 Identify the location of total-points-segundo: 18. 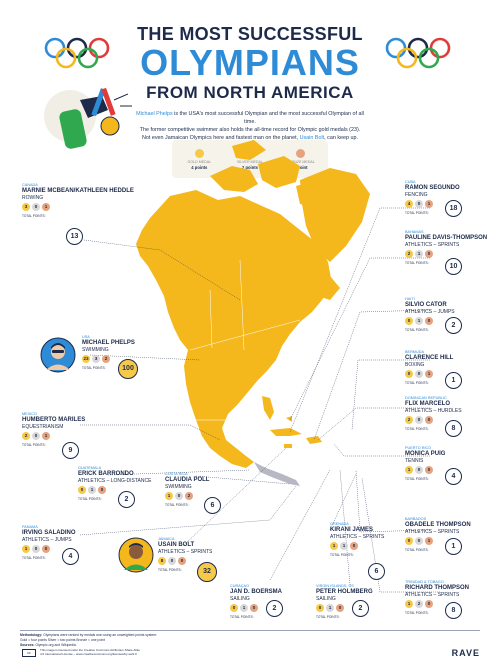
(453, 208).